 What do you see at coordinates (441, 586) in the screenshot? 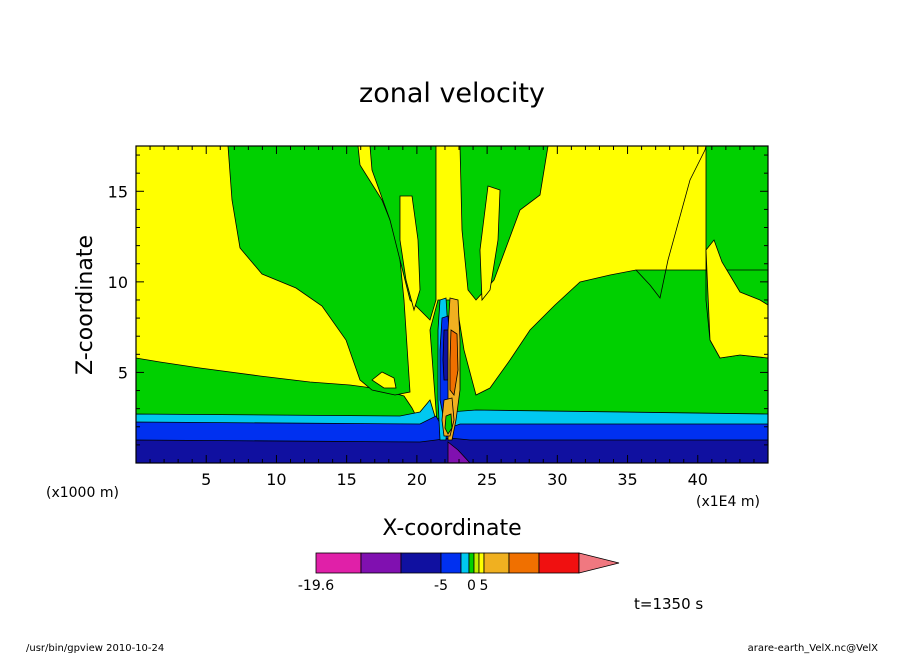
I see `colorbar-tick-label: -5` at bounding box center [441, 586].